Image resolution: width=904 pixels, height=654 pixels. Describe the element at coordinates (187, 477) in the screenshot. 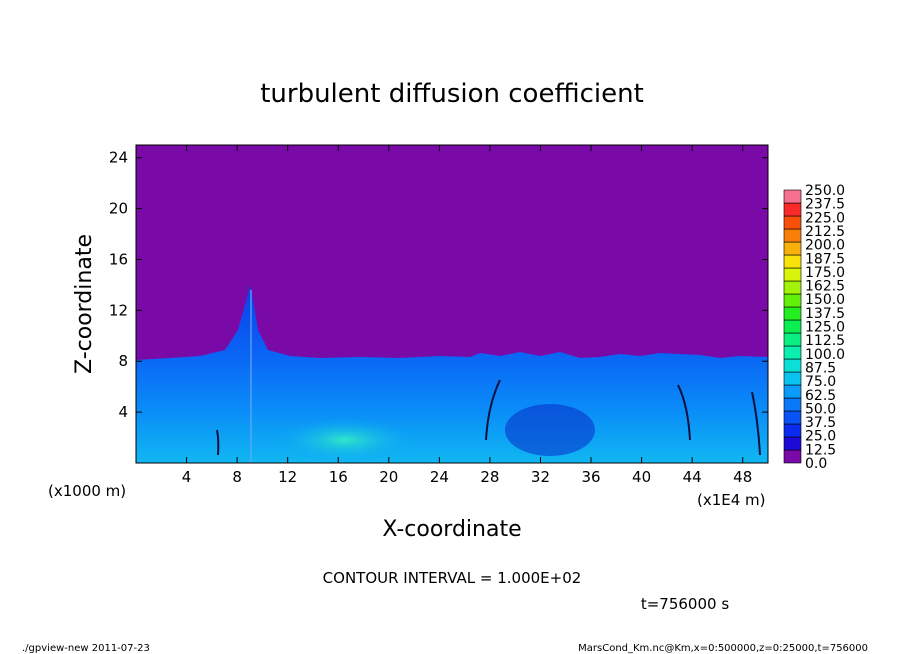

I see `x-tick-label: 4` at that location.